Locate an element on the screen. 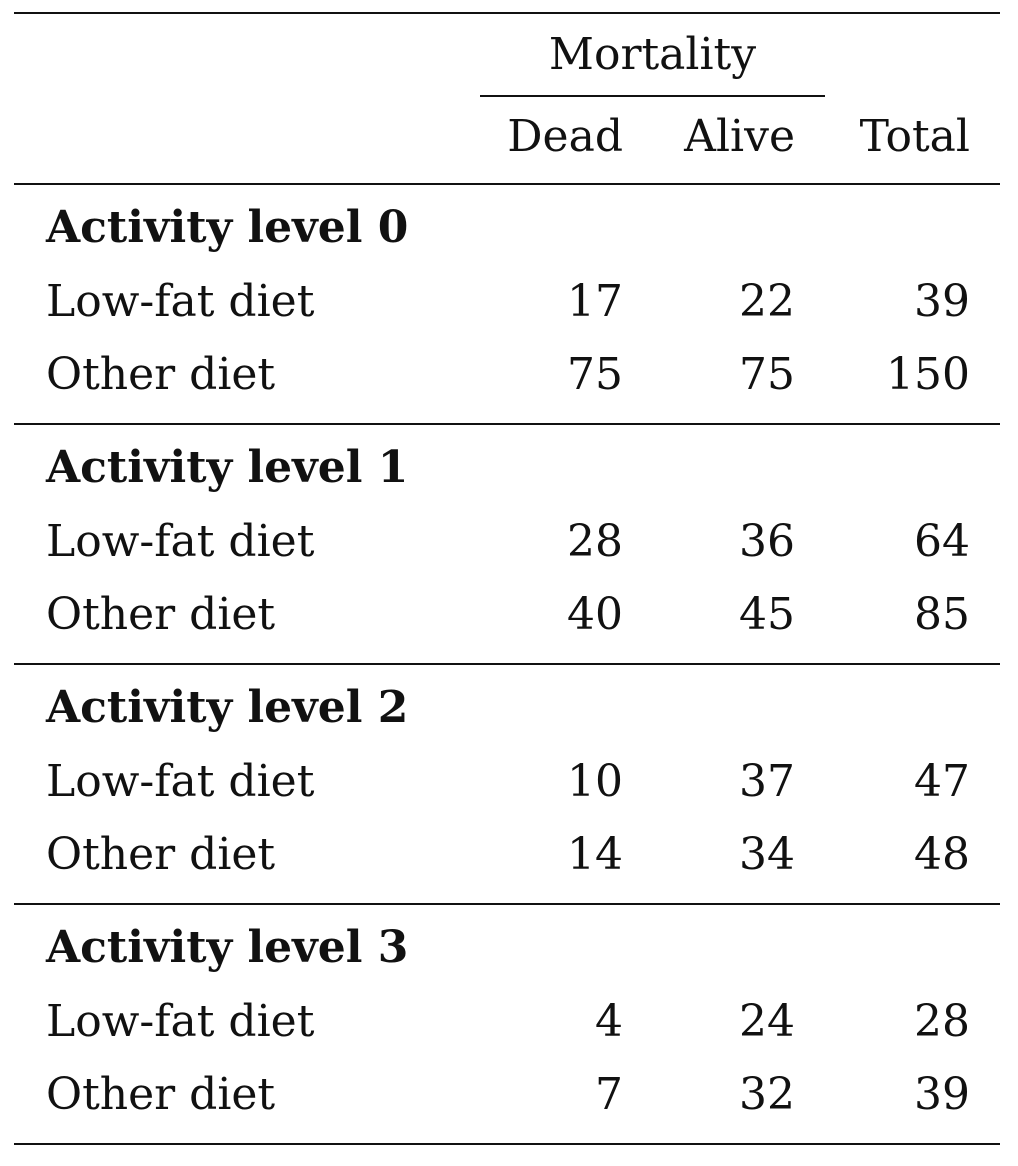 Image resolution: width=1018 pixels, height=1166 pixels. alive-value: 34 is located at coordinates (767, 854).